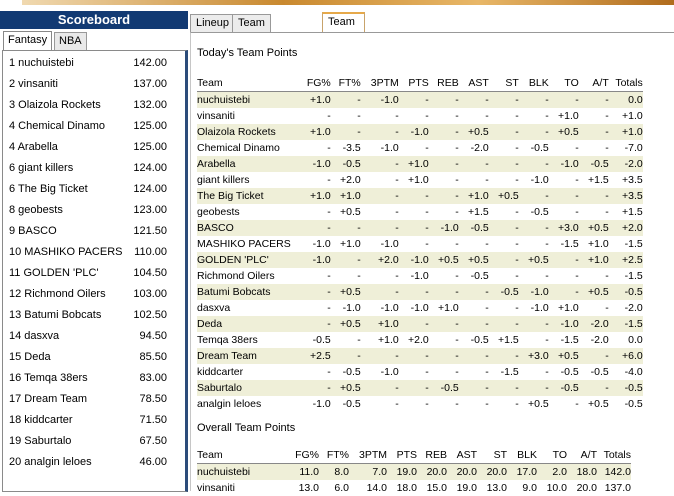 The image size is (674, 496). I want to click on tab-lineup: Lineup, so click(213, 23).